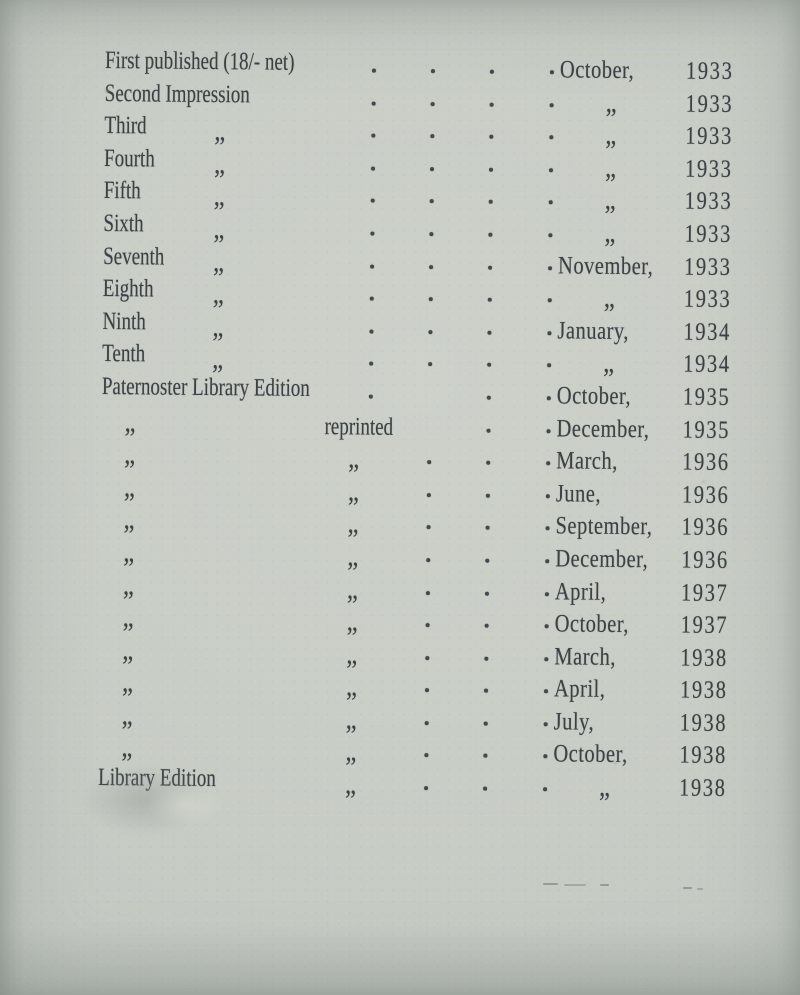  What do you see at coordinates (604, 526) in the screenshot?
I see `month-label: September,` at bounding box center [604, 526].